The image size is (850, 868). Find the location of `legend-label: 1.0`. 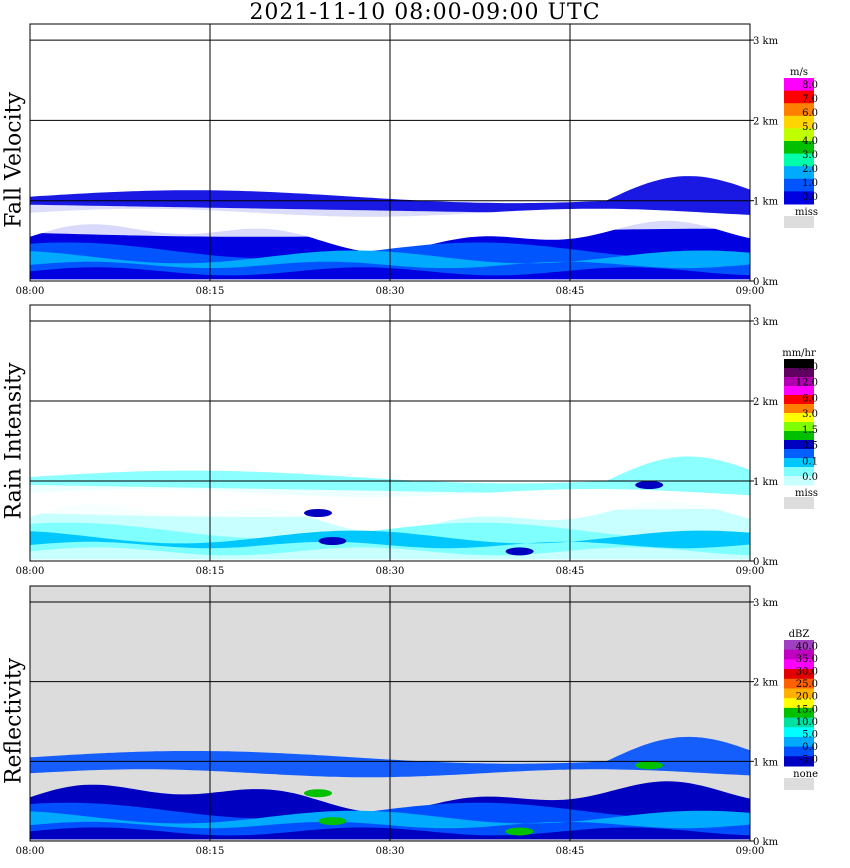

legend-label: 1.0 is located at coordinates (810, 183).